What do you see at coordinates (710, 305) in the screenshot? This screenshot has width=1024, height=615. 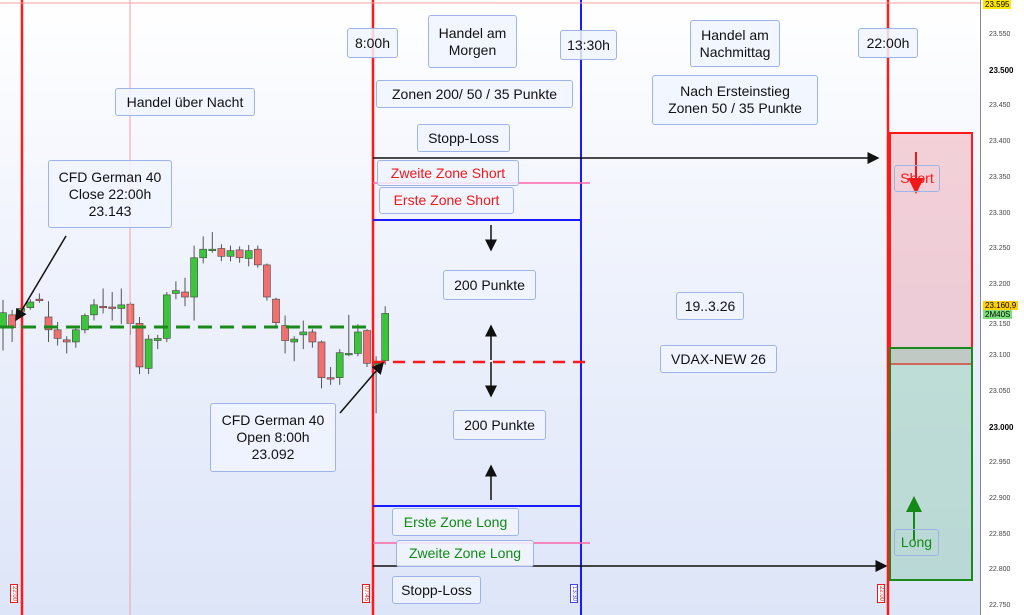 I see `date-text: 19..3.26` at bounding box center [710, 305].